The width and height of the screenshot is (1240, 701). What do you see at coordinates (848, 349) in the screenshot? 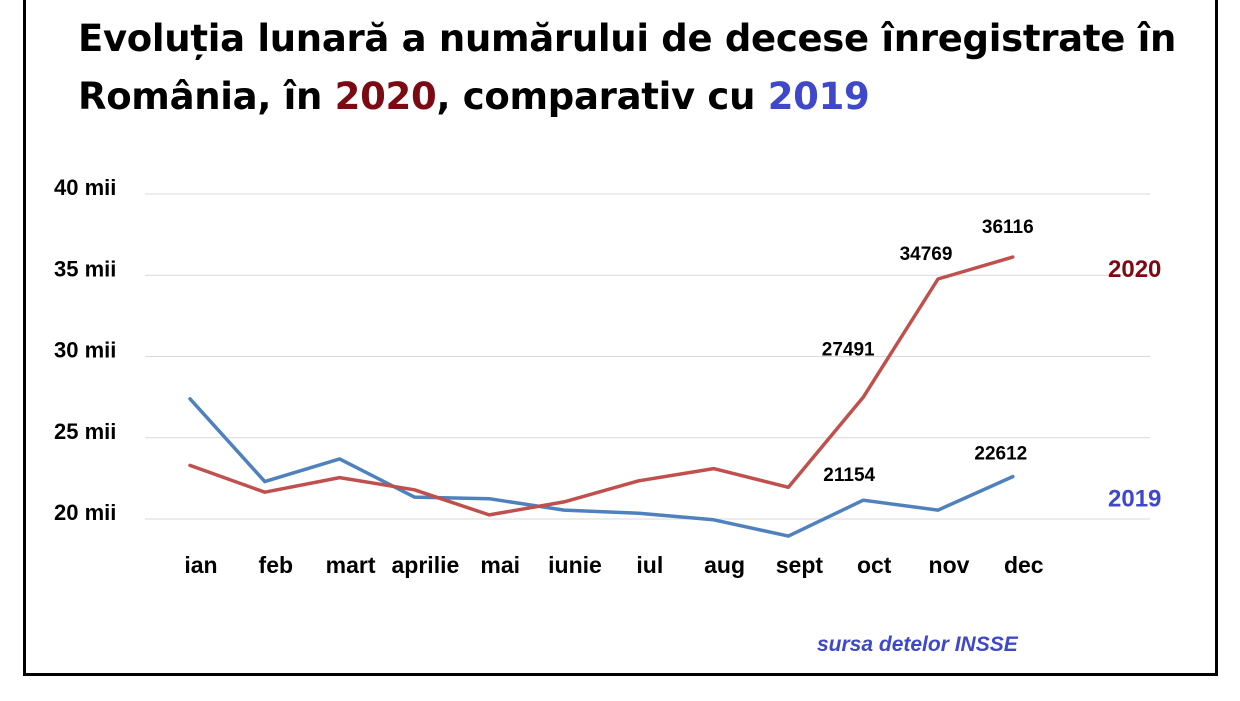
I see `data-label-2020-oct: 27491` at bounding box center [848, 349].